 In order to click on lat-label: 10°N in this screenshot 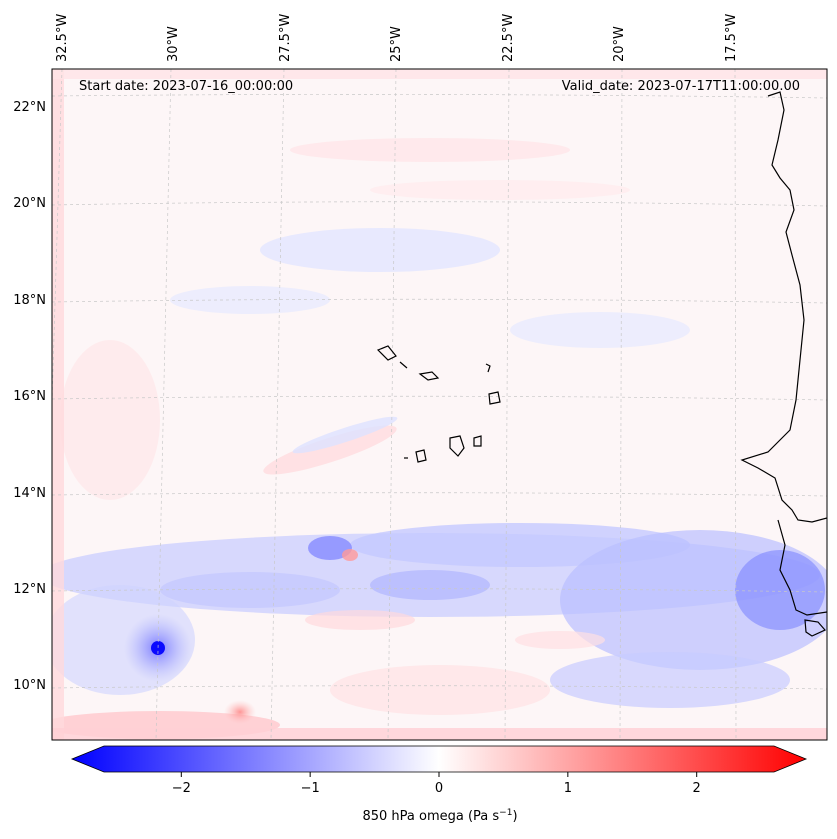, I will do `click(29, 685)`.